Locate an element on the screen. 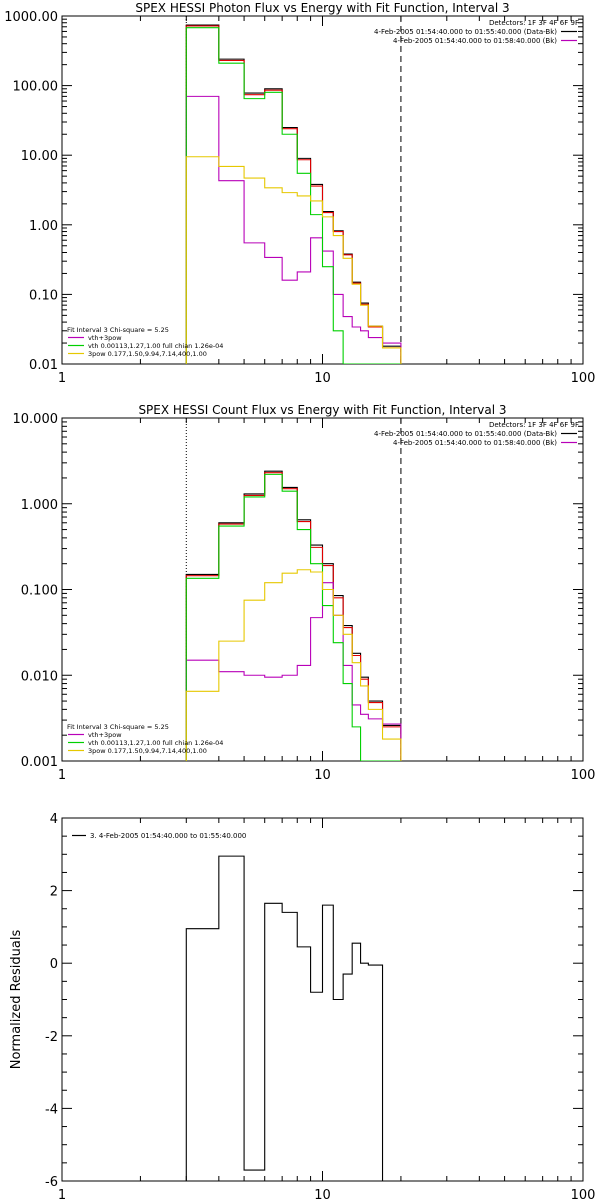  y-tick-label: -6 is located at coordinates (51, 1182).